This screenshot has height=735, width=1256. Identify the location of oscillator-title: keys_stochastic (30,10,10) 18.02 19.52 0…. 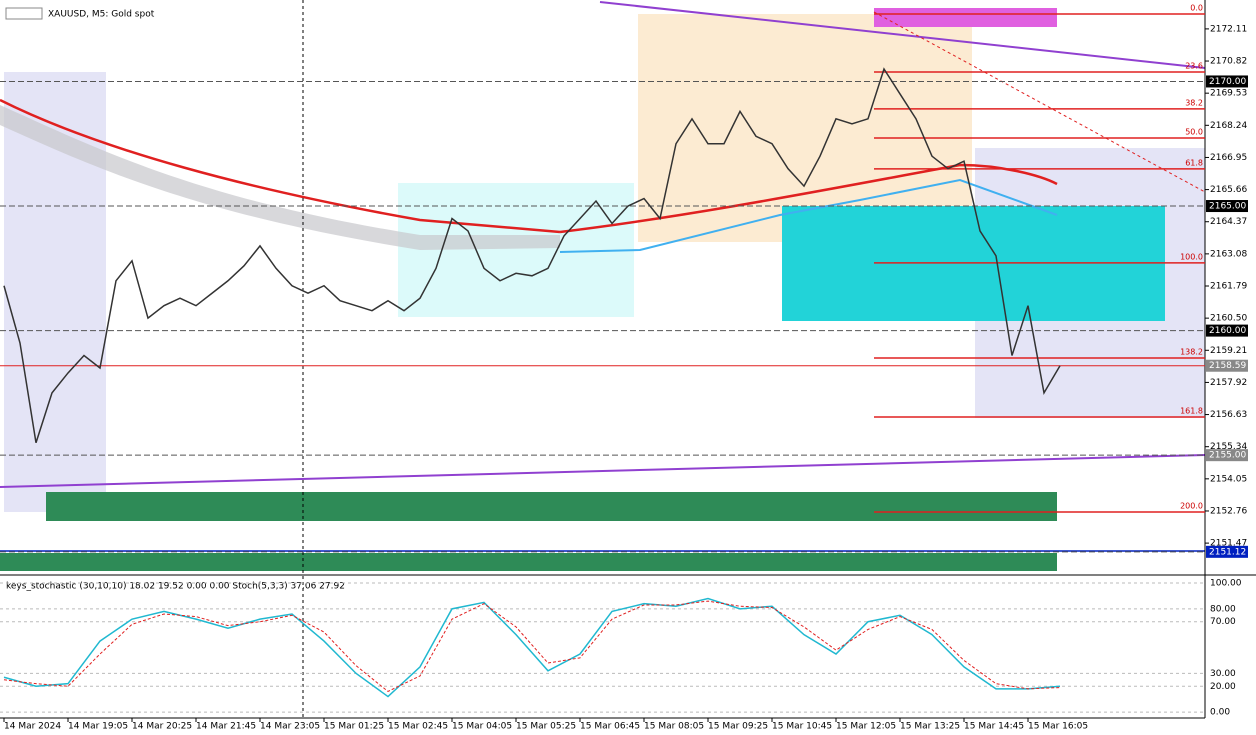
(175, 587).